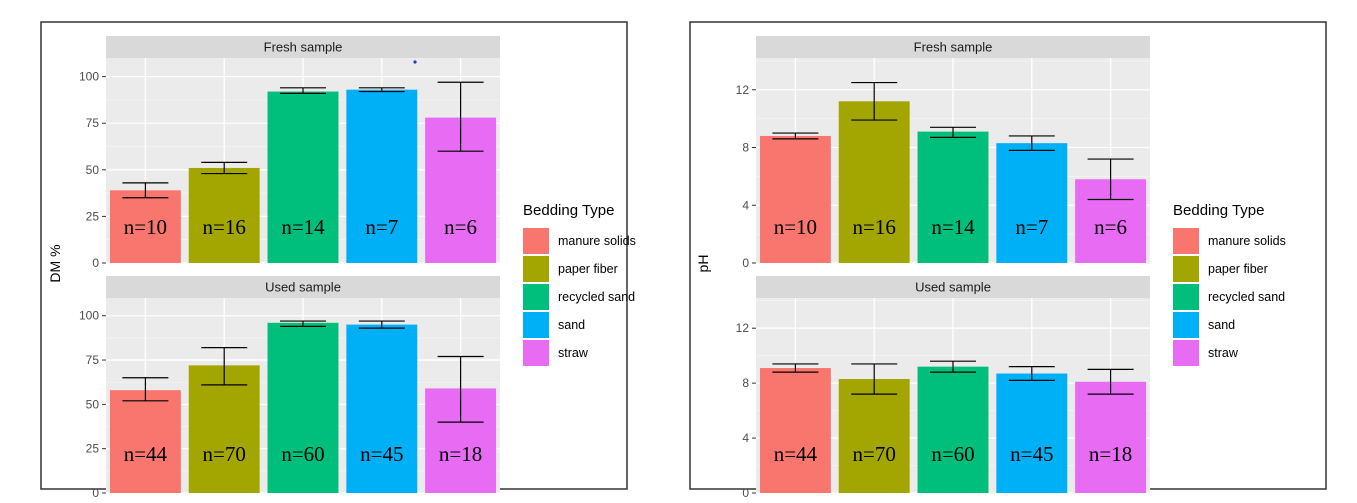  I want to click on panel-fresh: Fresh sample 0 25 50 75 100 n=10 n=16 n=14 n=7 n=6, so click(289, 153).